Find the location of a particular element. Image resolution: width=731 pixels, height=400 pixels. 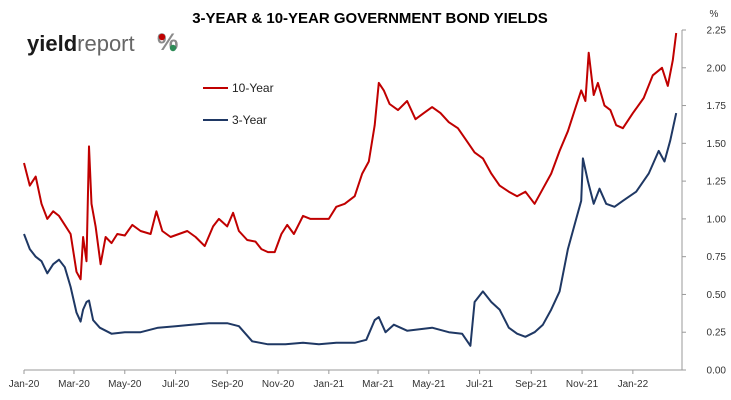

chart-title: 3-YEAR & 10-YEAR GOVERNMENT BOND YIELDS is located at coordinates (370, 18).